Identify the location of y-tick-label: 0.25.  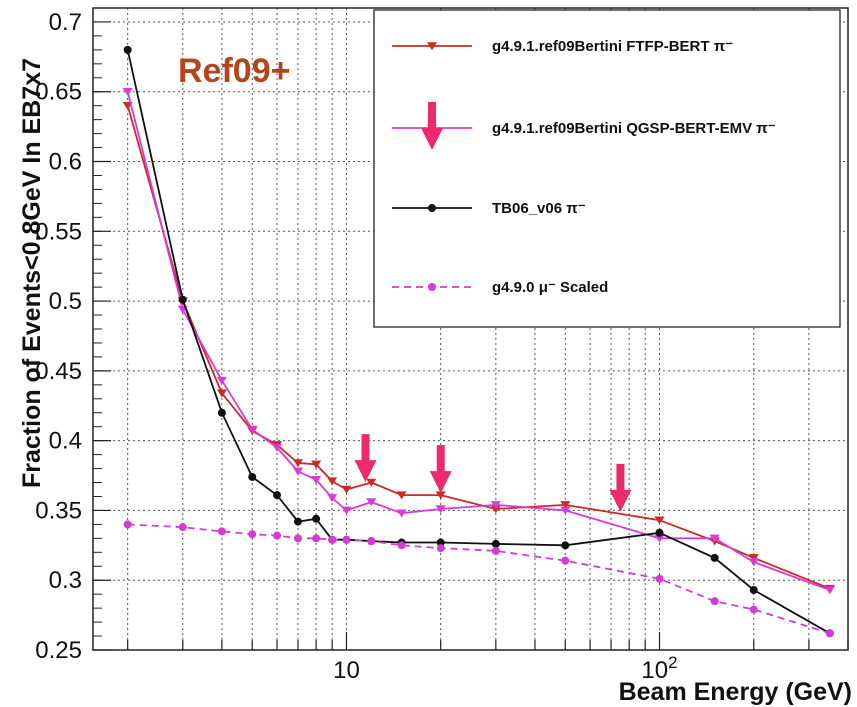
(58, 650).